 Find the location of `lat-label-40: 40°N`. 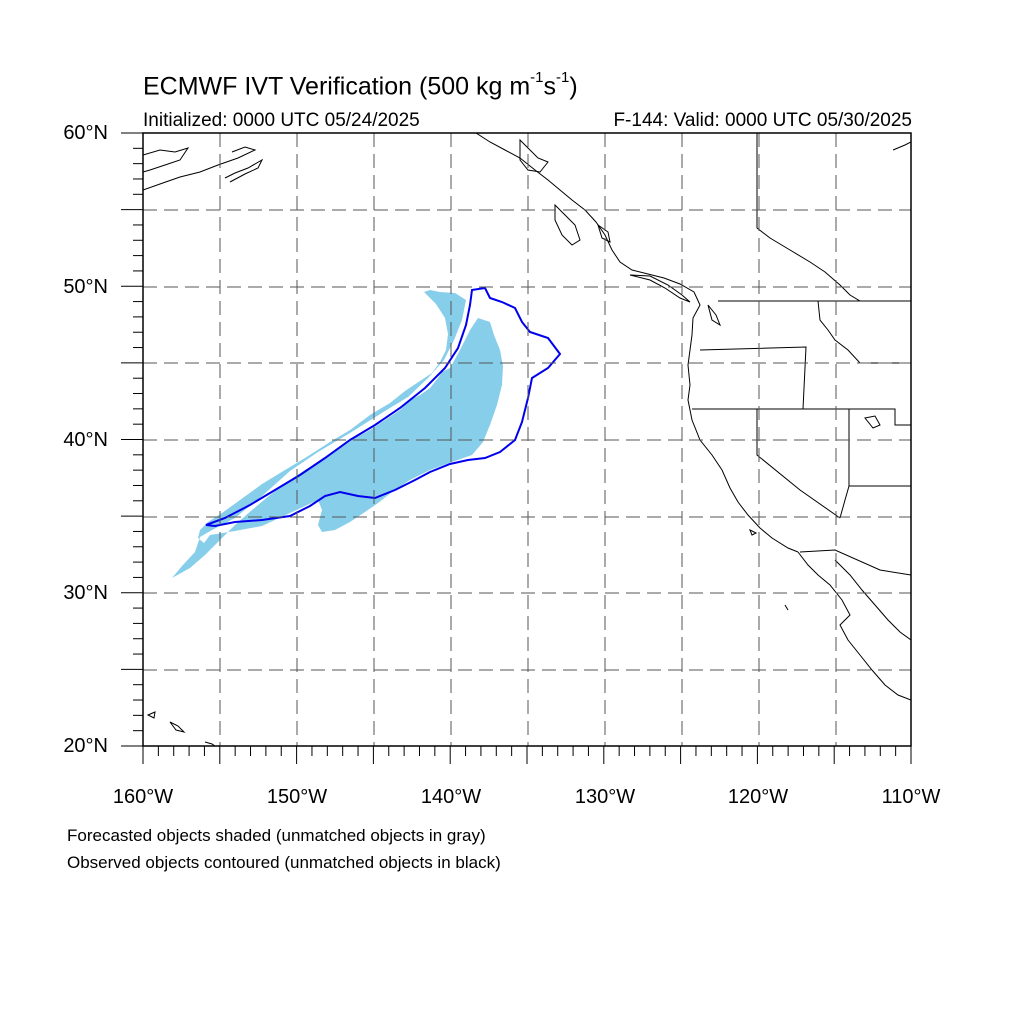

lat-label-40: 40°N is located at coordinates (85, 440).